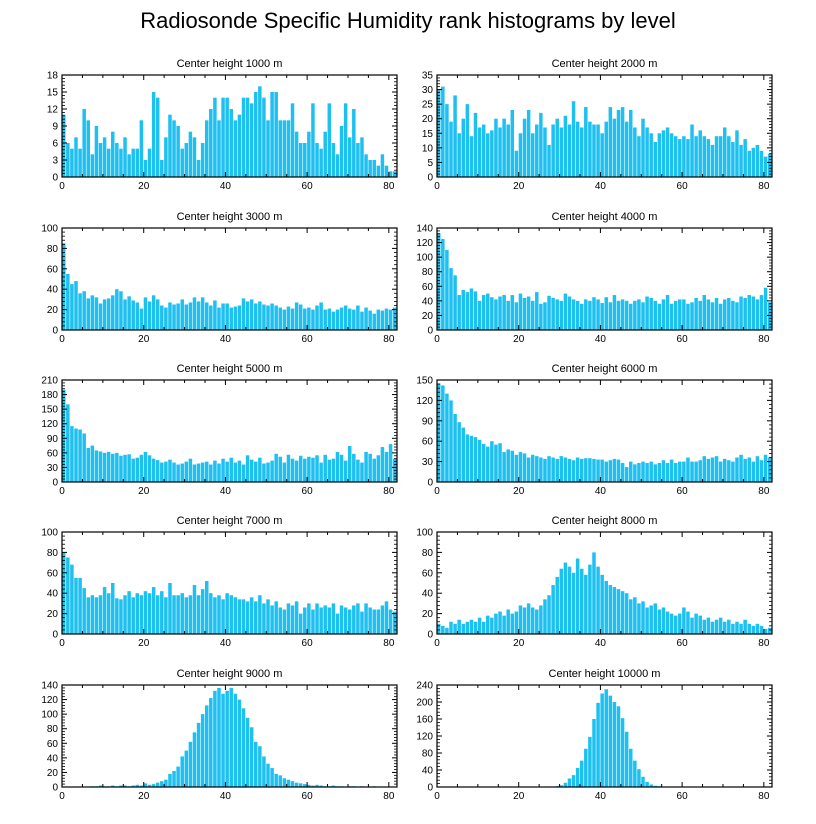 The image size is (816, 824). Describe the element at coordinates (424, 243) in the screenshot. I see `y-tick-label: 120` at that location.